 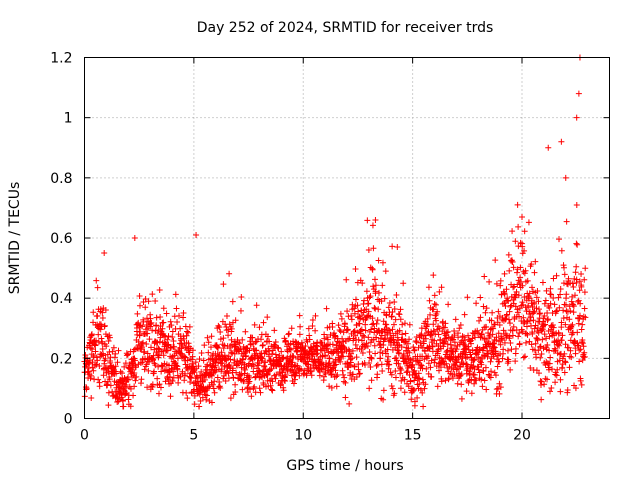 I want to click on y-tick-labels: 0 0.2 0.4 0.6 0.8 1 1.2, so click(x=61, y=239).